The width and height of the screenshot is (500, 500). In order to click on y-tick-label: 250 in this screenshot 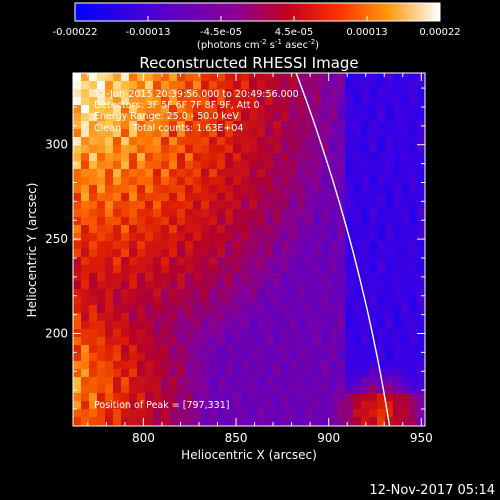, I will do `click(56, 239)`.